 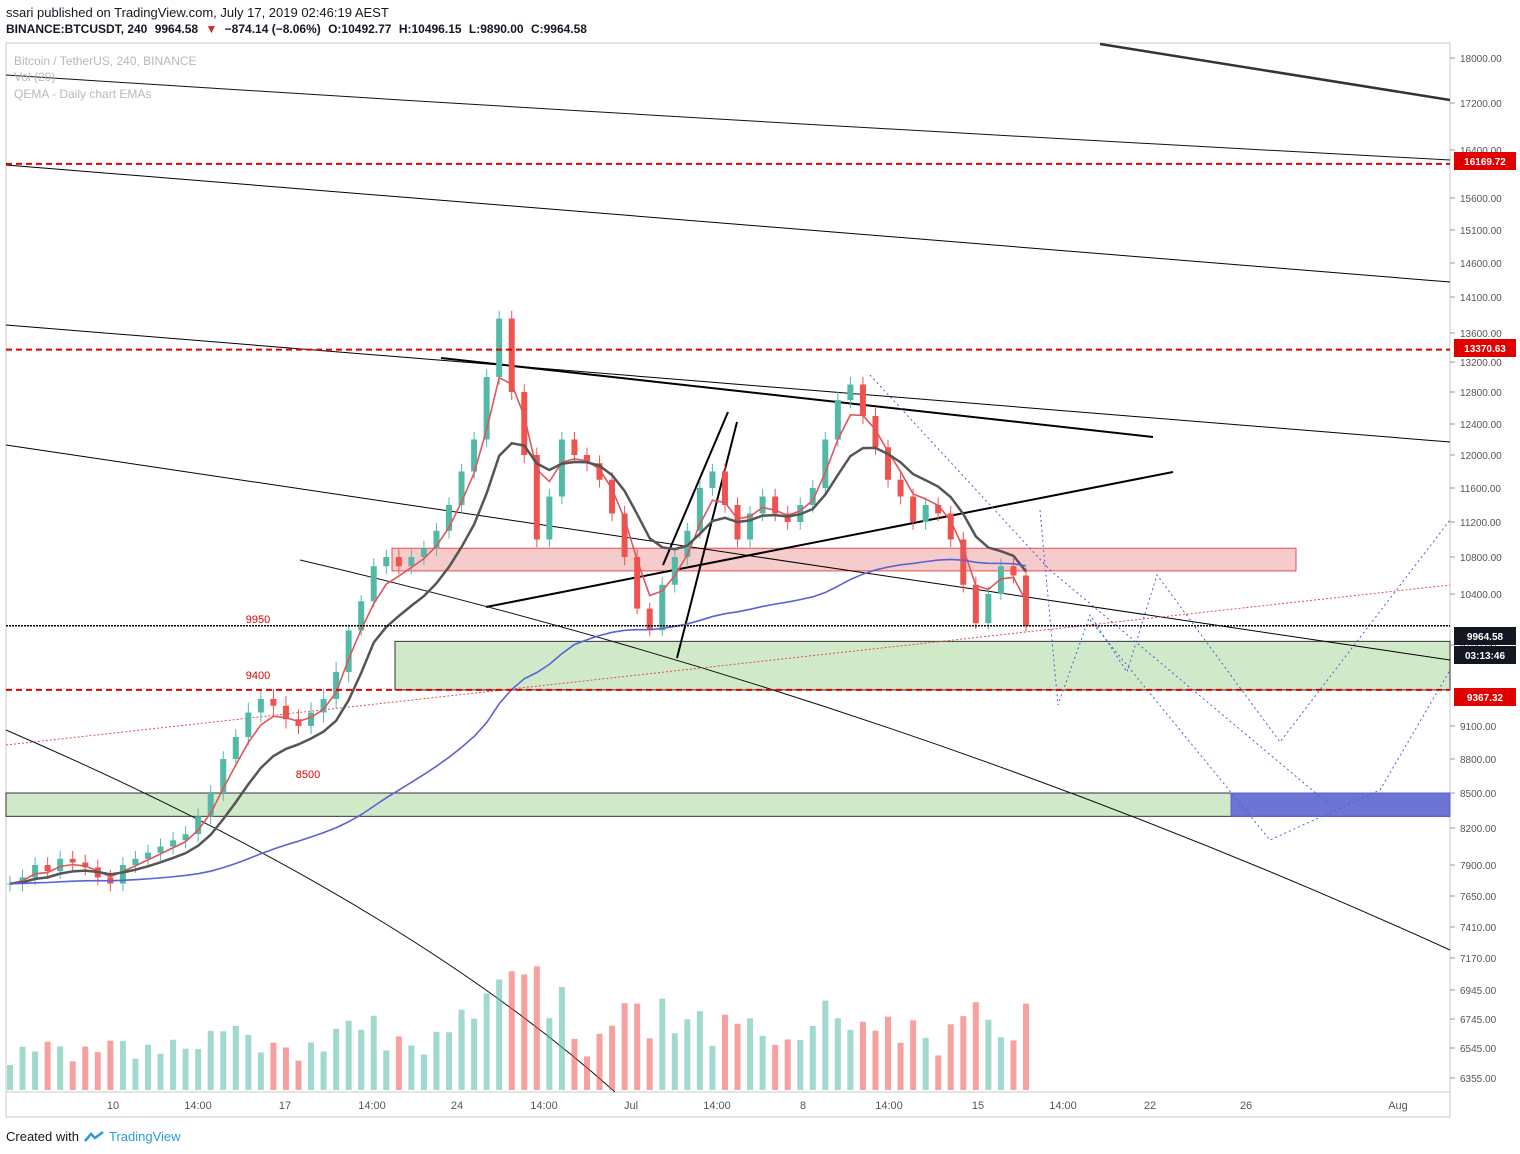 What do you see at coordinates (631, 1106) in the screenshot?
I see `x-tick-label: Jul` at bounding box center [631, 1106].